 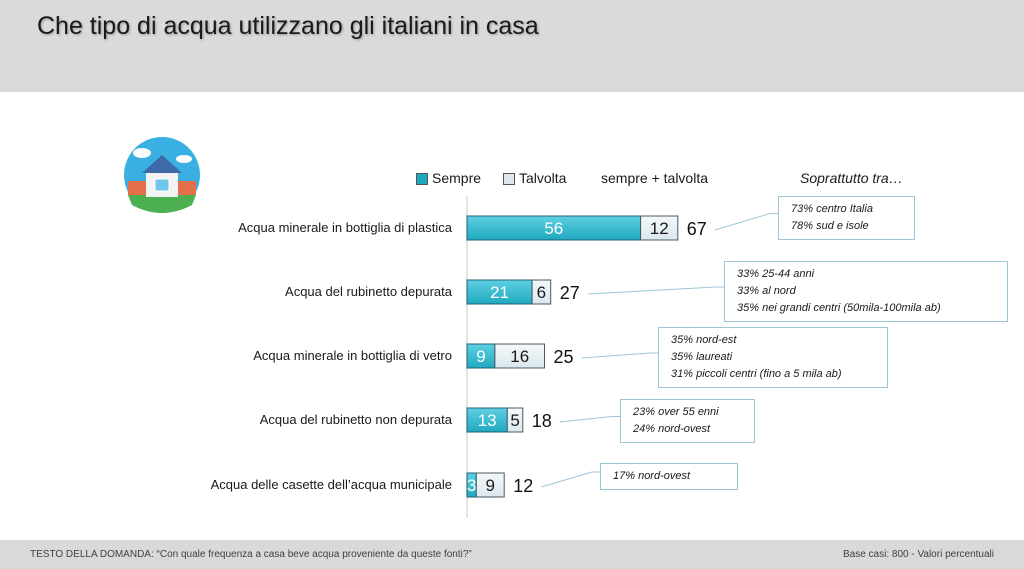 I want to click on legend-sempre-label: Sempre, so click(x=457, y=178).